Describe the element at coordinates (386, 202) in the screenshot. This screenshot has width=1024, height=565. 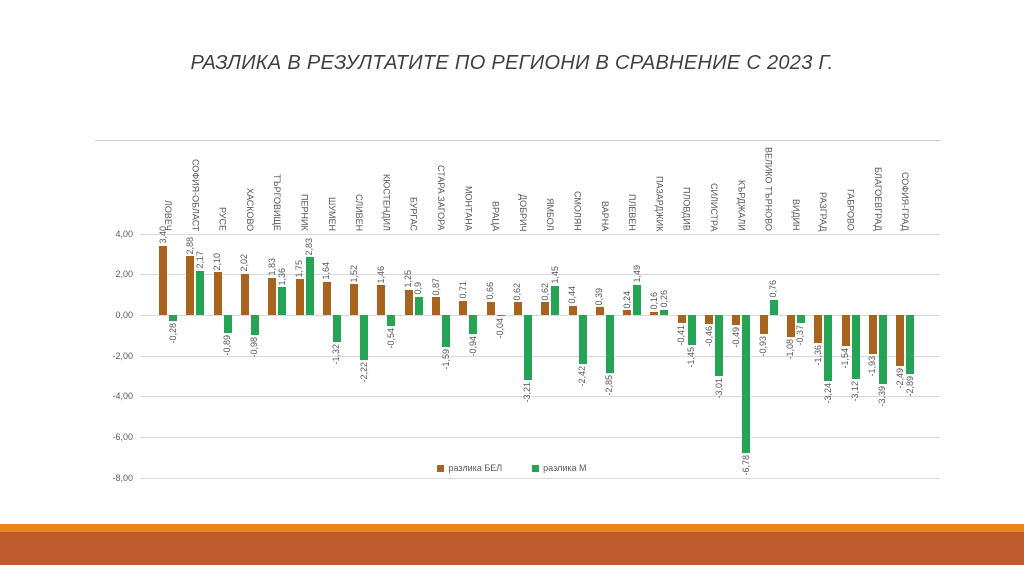
I see `category-label: КЮСТЕНДИЛ` at that location.